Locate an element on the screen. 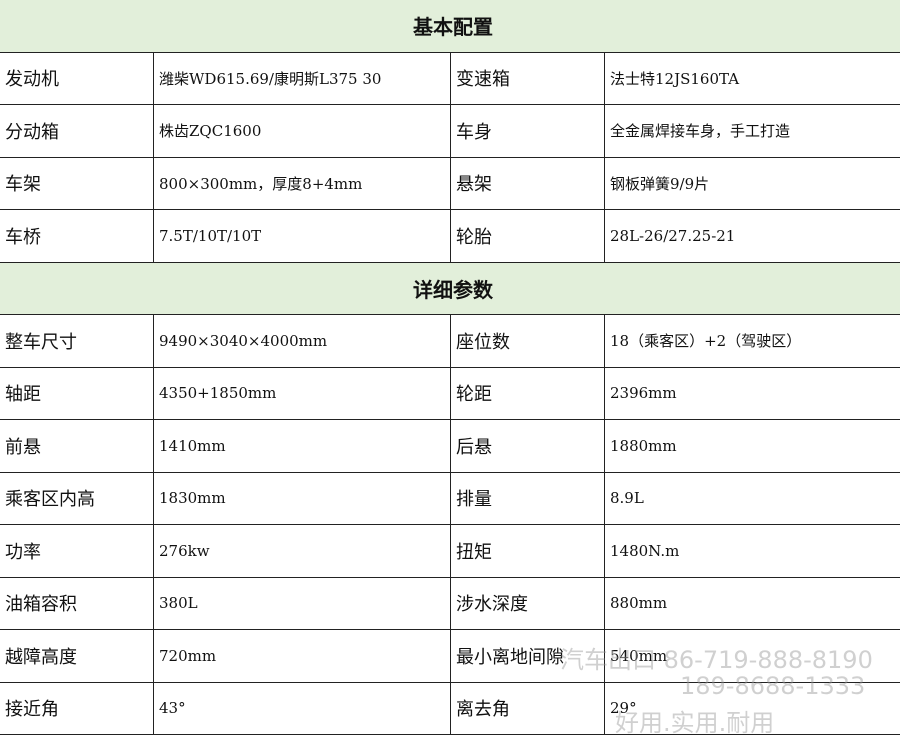 This screenshot has height=738, width=900. spec-label: 乘客区内高 is located at coordinates (77, 498).